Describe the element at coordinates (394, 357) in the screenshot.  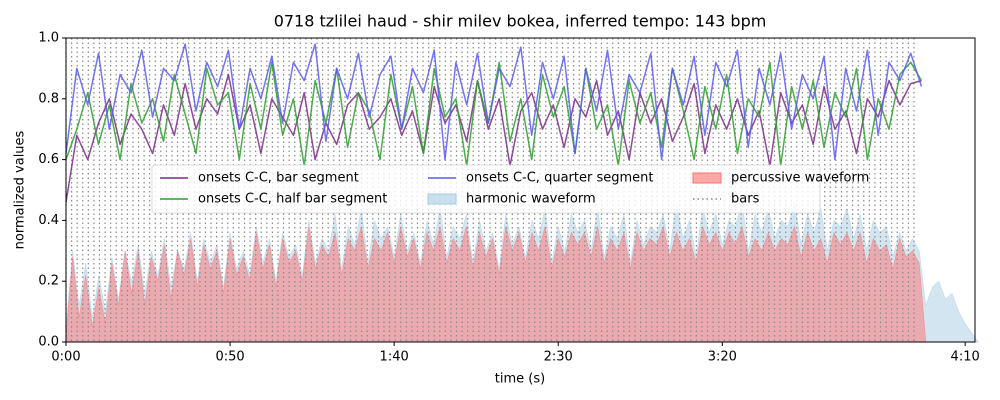
I see `x-tick-label: 1:40` at that location.